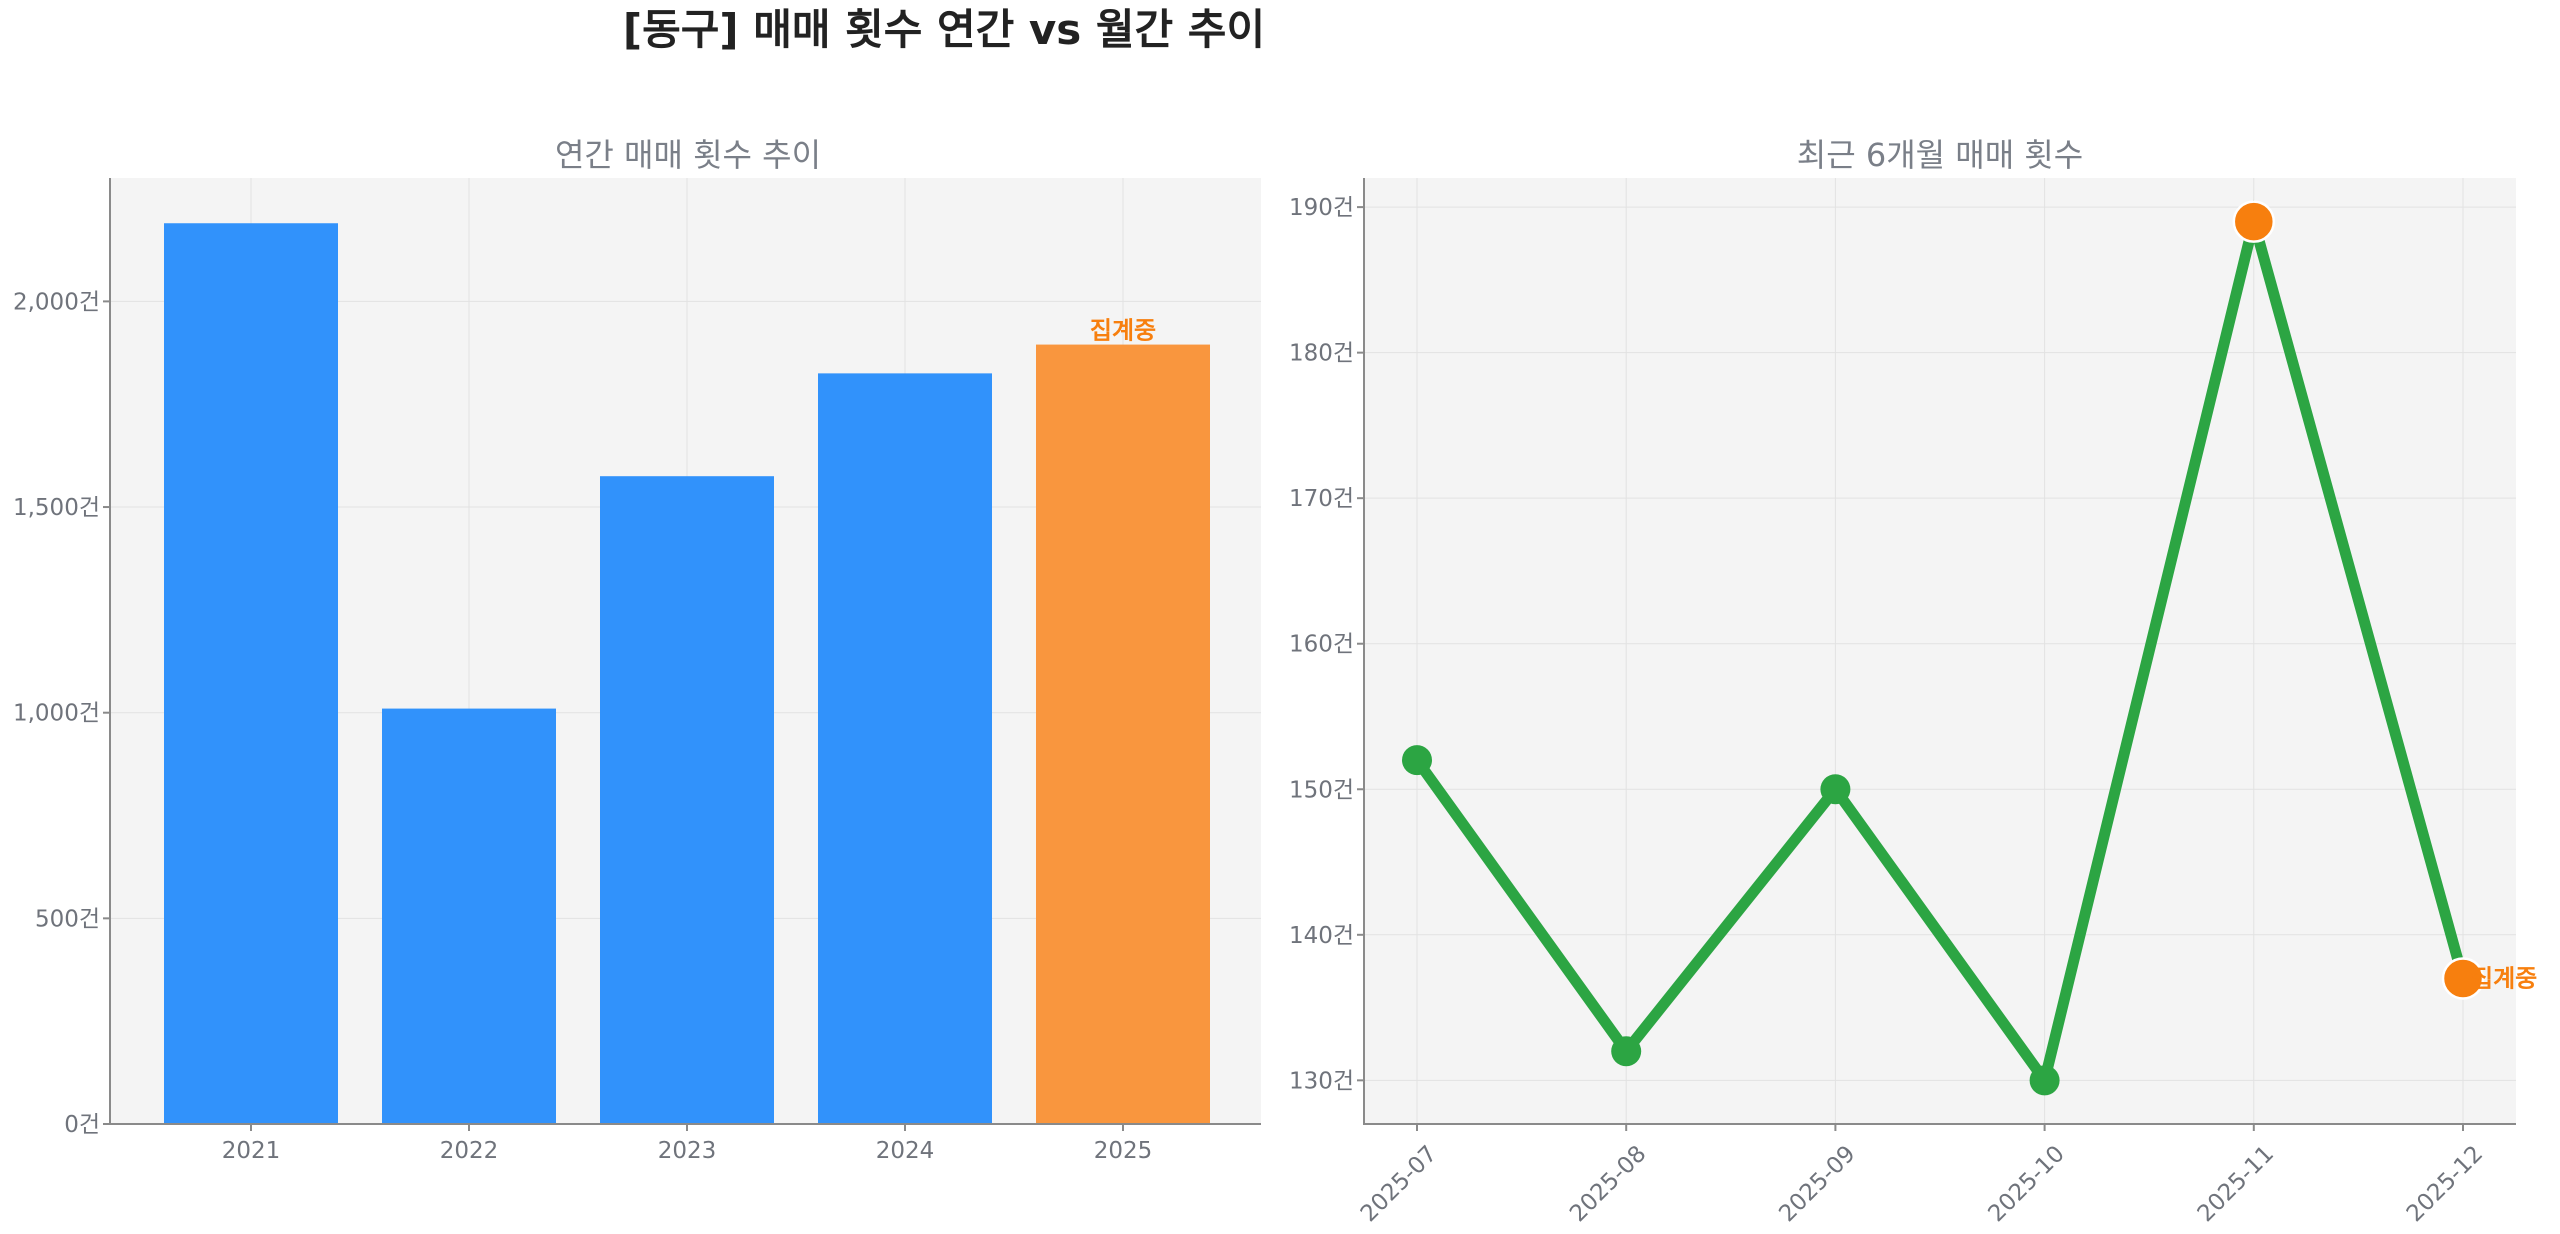  What do you see at coordinates (56, 714) in the screenshot?
I see `annual-y-tick-label: 1,000건` at bounding box center [56, 714].